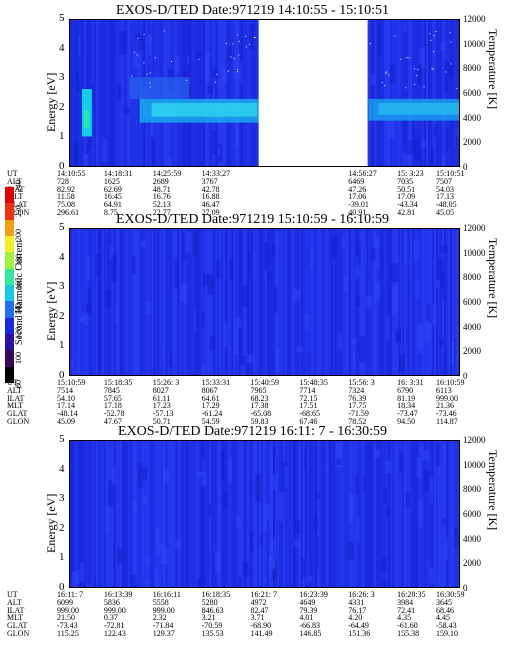 This screenshot has width=505, height=649. I want to click on table-cell: 17.06, so click(357, 197).